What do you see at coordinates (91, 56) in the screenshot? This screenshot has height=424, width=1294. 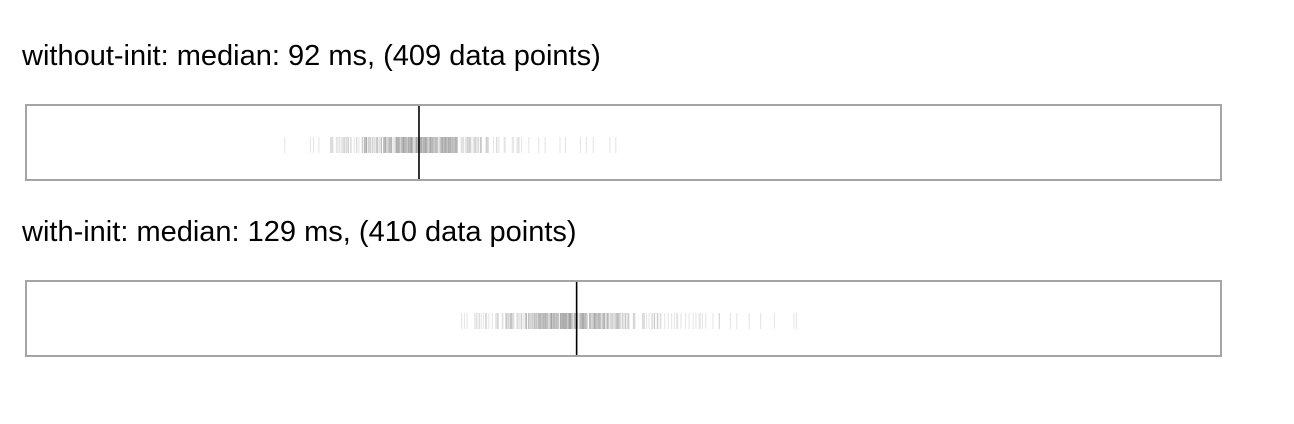 I see `series-name: without-init` at bounding box center [91, 56].